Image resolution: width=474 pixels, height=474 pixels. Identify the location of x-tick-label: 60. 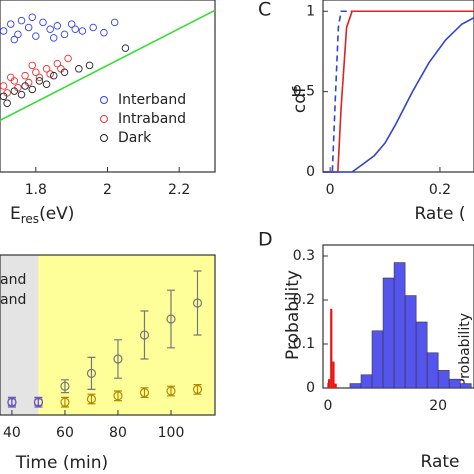
(65, 433).